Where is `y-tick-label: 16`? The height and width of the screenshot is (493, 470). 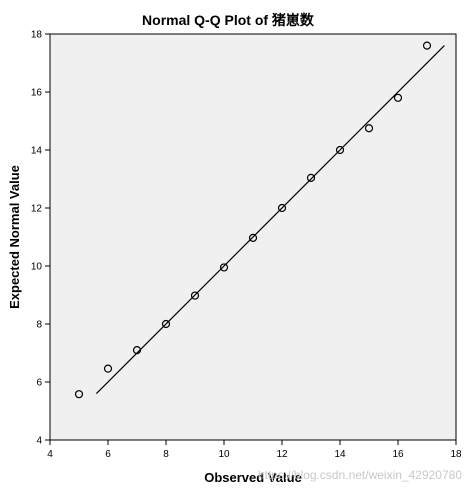
y-tick-label: 16 is located at coordinates (37, 93).